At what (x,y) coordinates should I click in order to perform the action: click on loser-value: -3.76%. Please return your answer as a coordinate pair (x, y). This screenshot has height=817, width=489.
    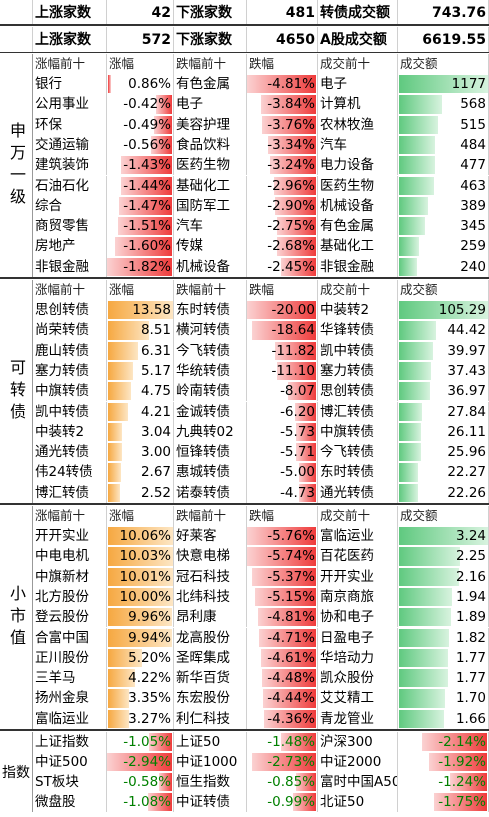
    Looking at the image, I should click on (282, 124).